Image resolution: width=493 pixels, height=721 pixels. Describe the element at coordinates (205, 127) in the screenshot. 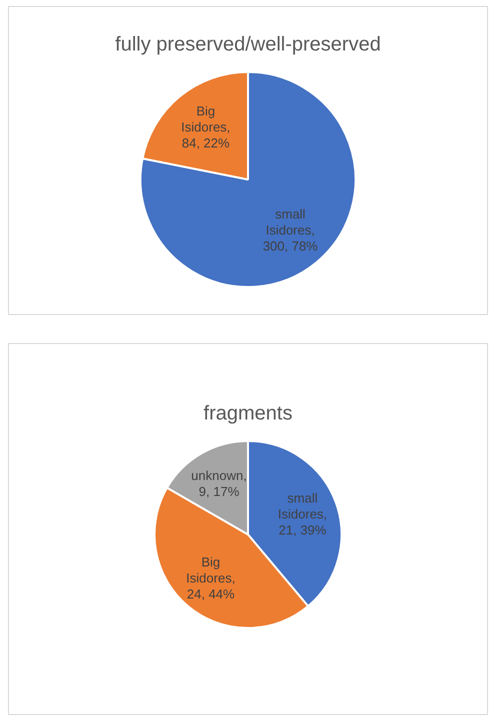

I see `slice-label: Big Isidores, 84, 22%` at that location.